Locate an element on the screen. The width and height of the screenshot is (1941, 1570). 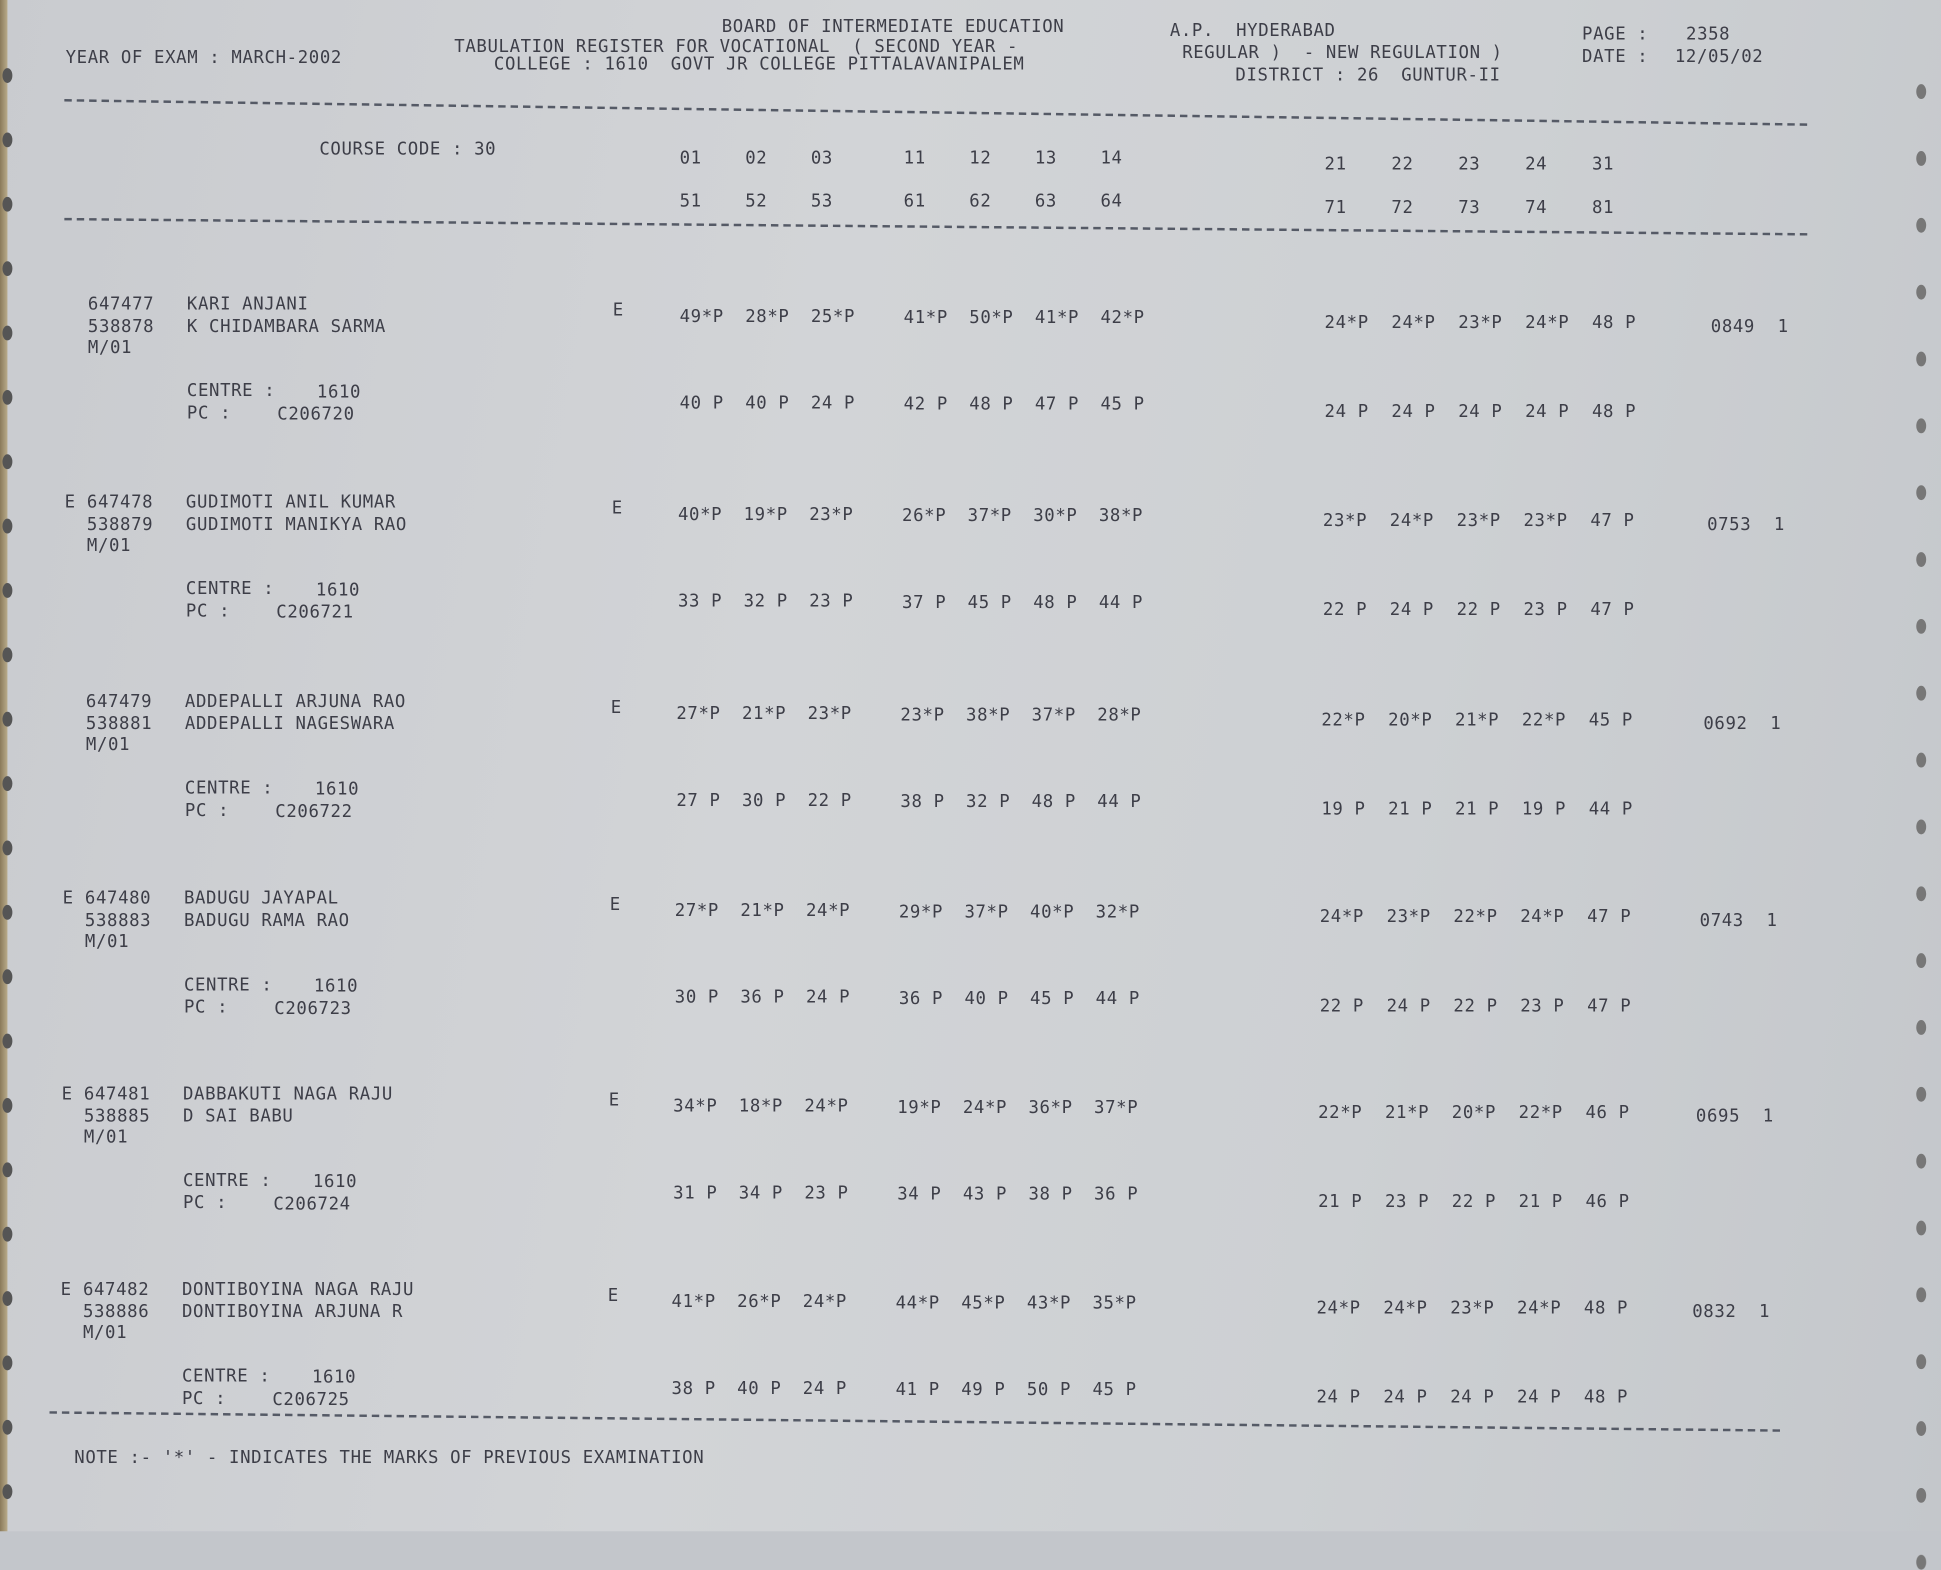
year-of-exam: YEAR OF EXAM : MARCH-2002 is located at coordinates (203, 58).